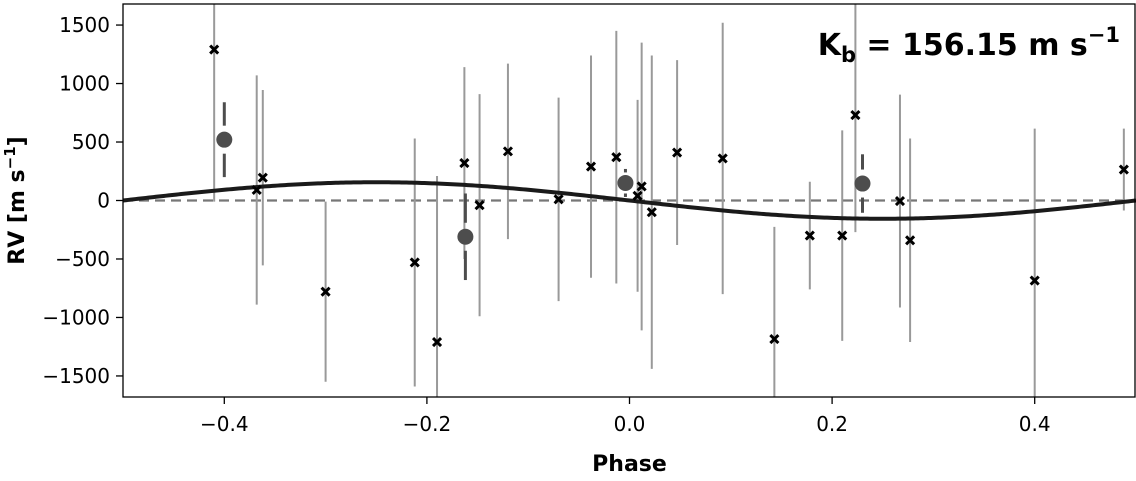 The image size is (1136, 481). I want to click on y-axis: 1500 1000 500 0 −500 −1000 −1500, so click(82, 200).